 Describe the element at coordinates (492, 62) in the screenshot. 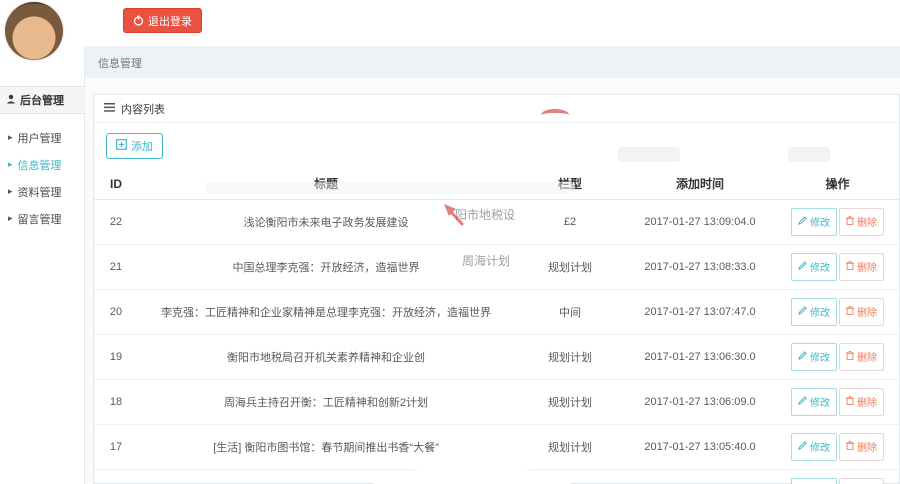

I see `breadcrumb-bar: 信息管理` at that location.